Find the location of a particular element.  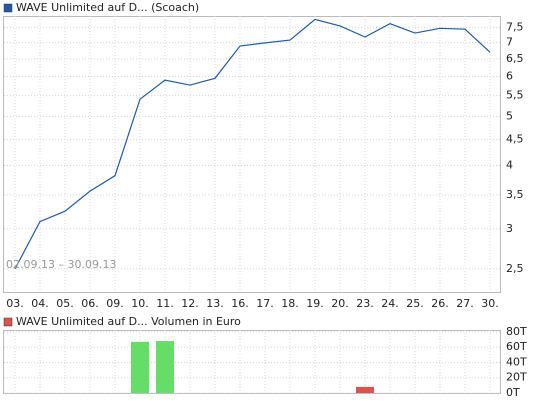

y-tick-label: 3,5 is located at coordinates (515, 194).